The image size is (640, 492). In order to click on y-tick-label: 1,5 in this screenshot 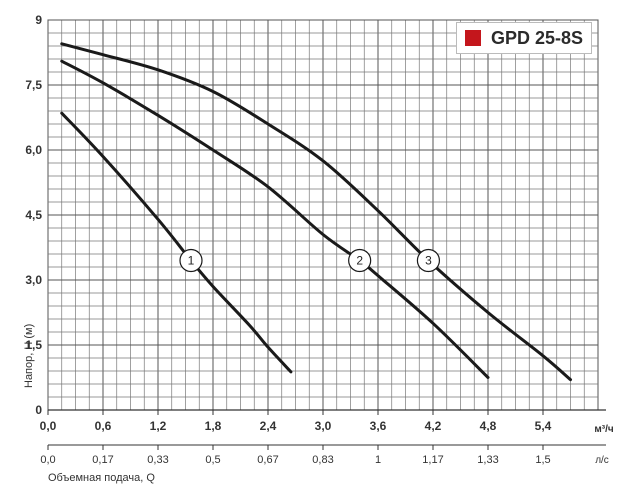, I will do `click(33, 345)`.